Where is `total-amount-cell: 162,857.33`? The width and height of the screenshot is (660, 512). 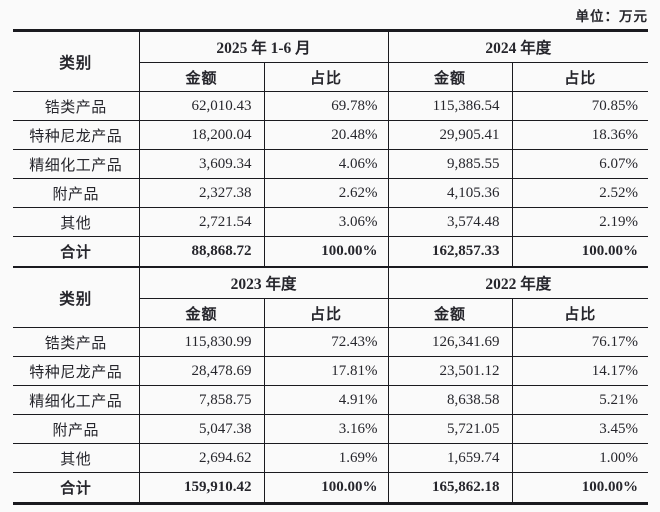 total-amount-cell: 162,857.33 is located at coordinates (450, 251).